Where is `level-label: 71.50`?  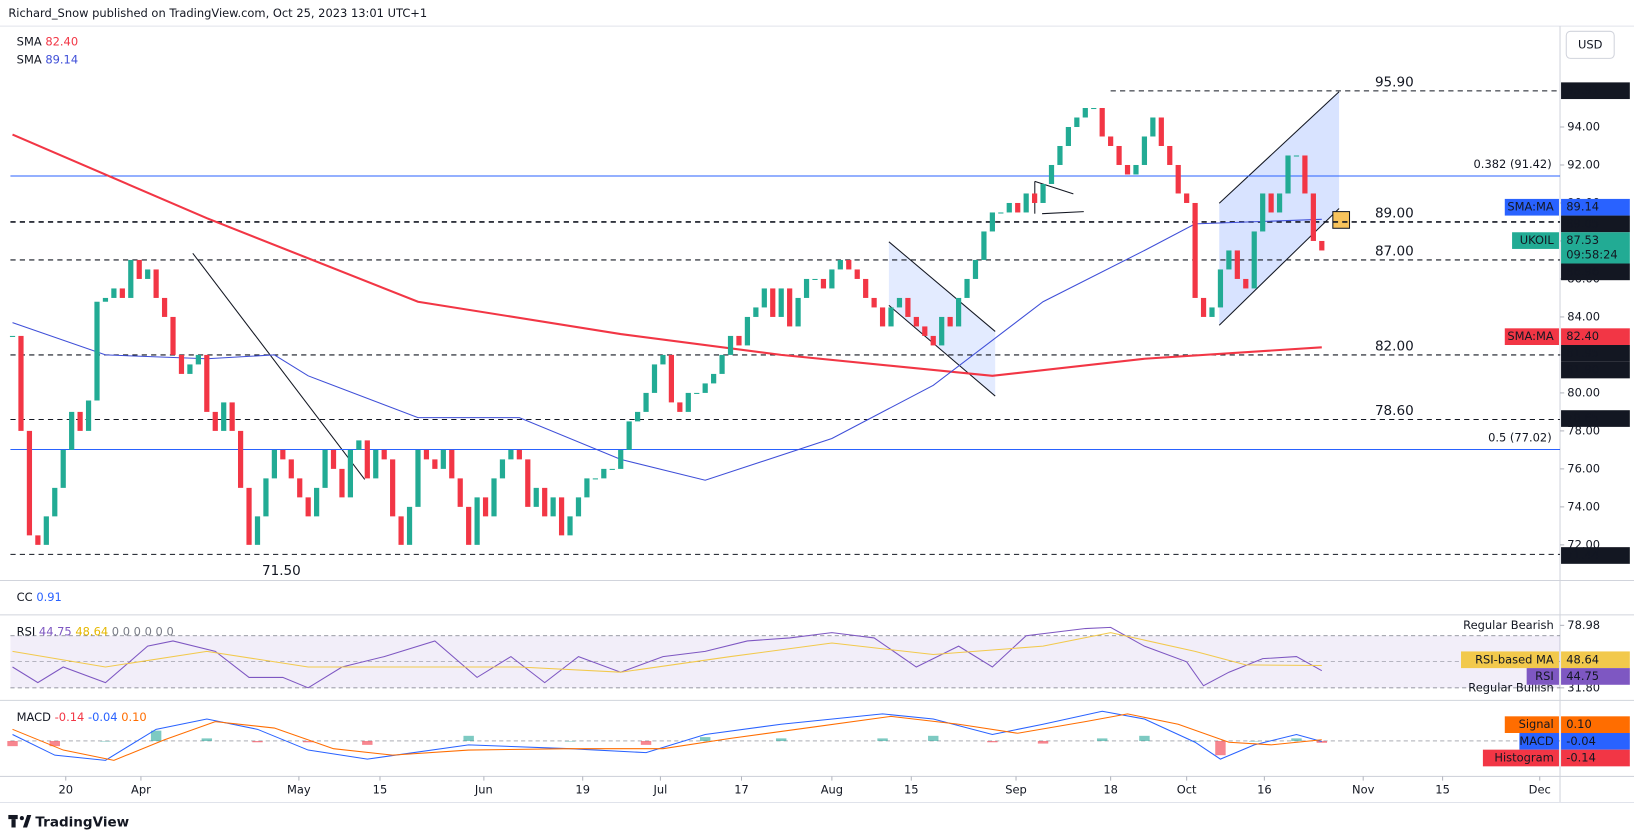 level-label: 71.50 is located at coordinates (281, 571).